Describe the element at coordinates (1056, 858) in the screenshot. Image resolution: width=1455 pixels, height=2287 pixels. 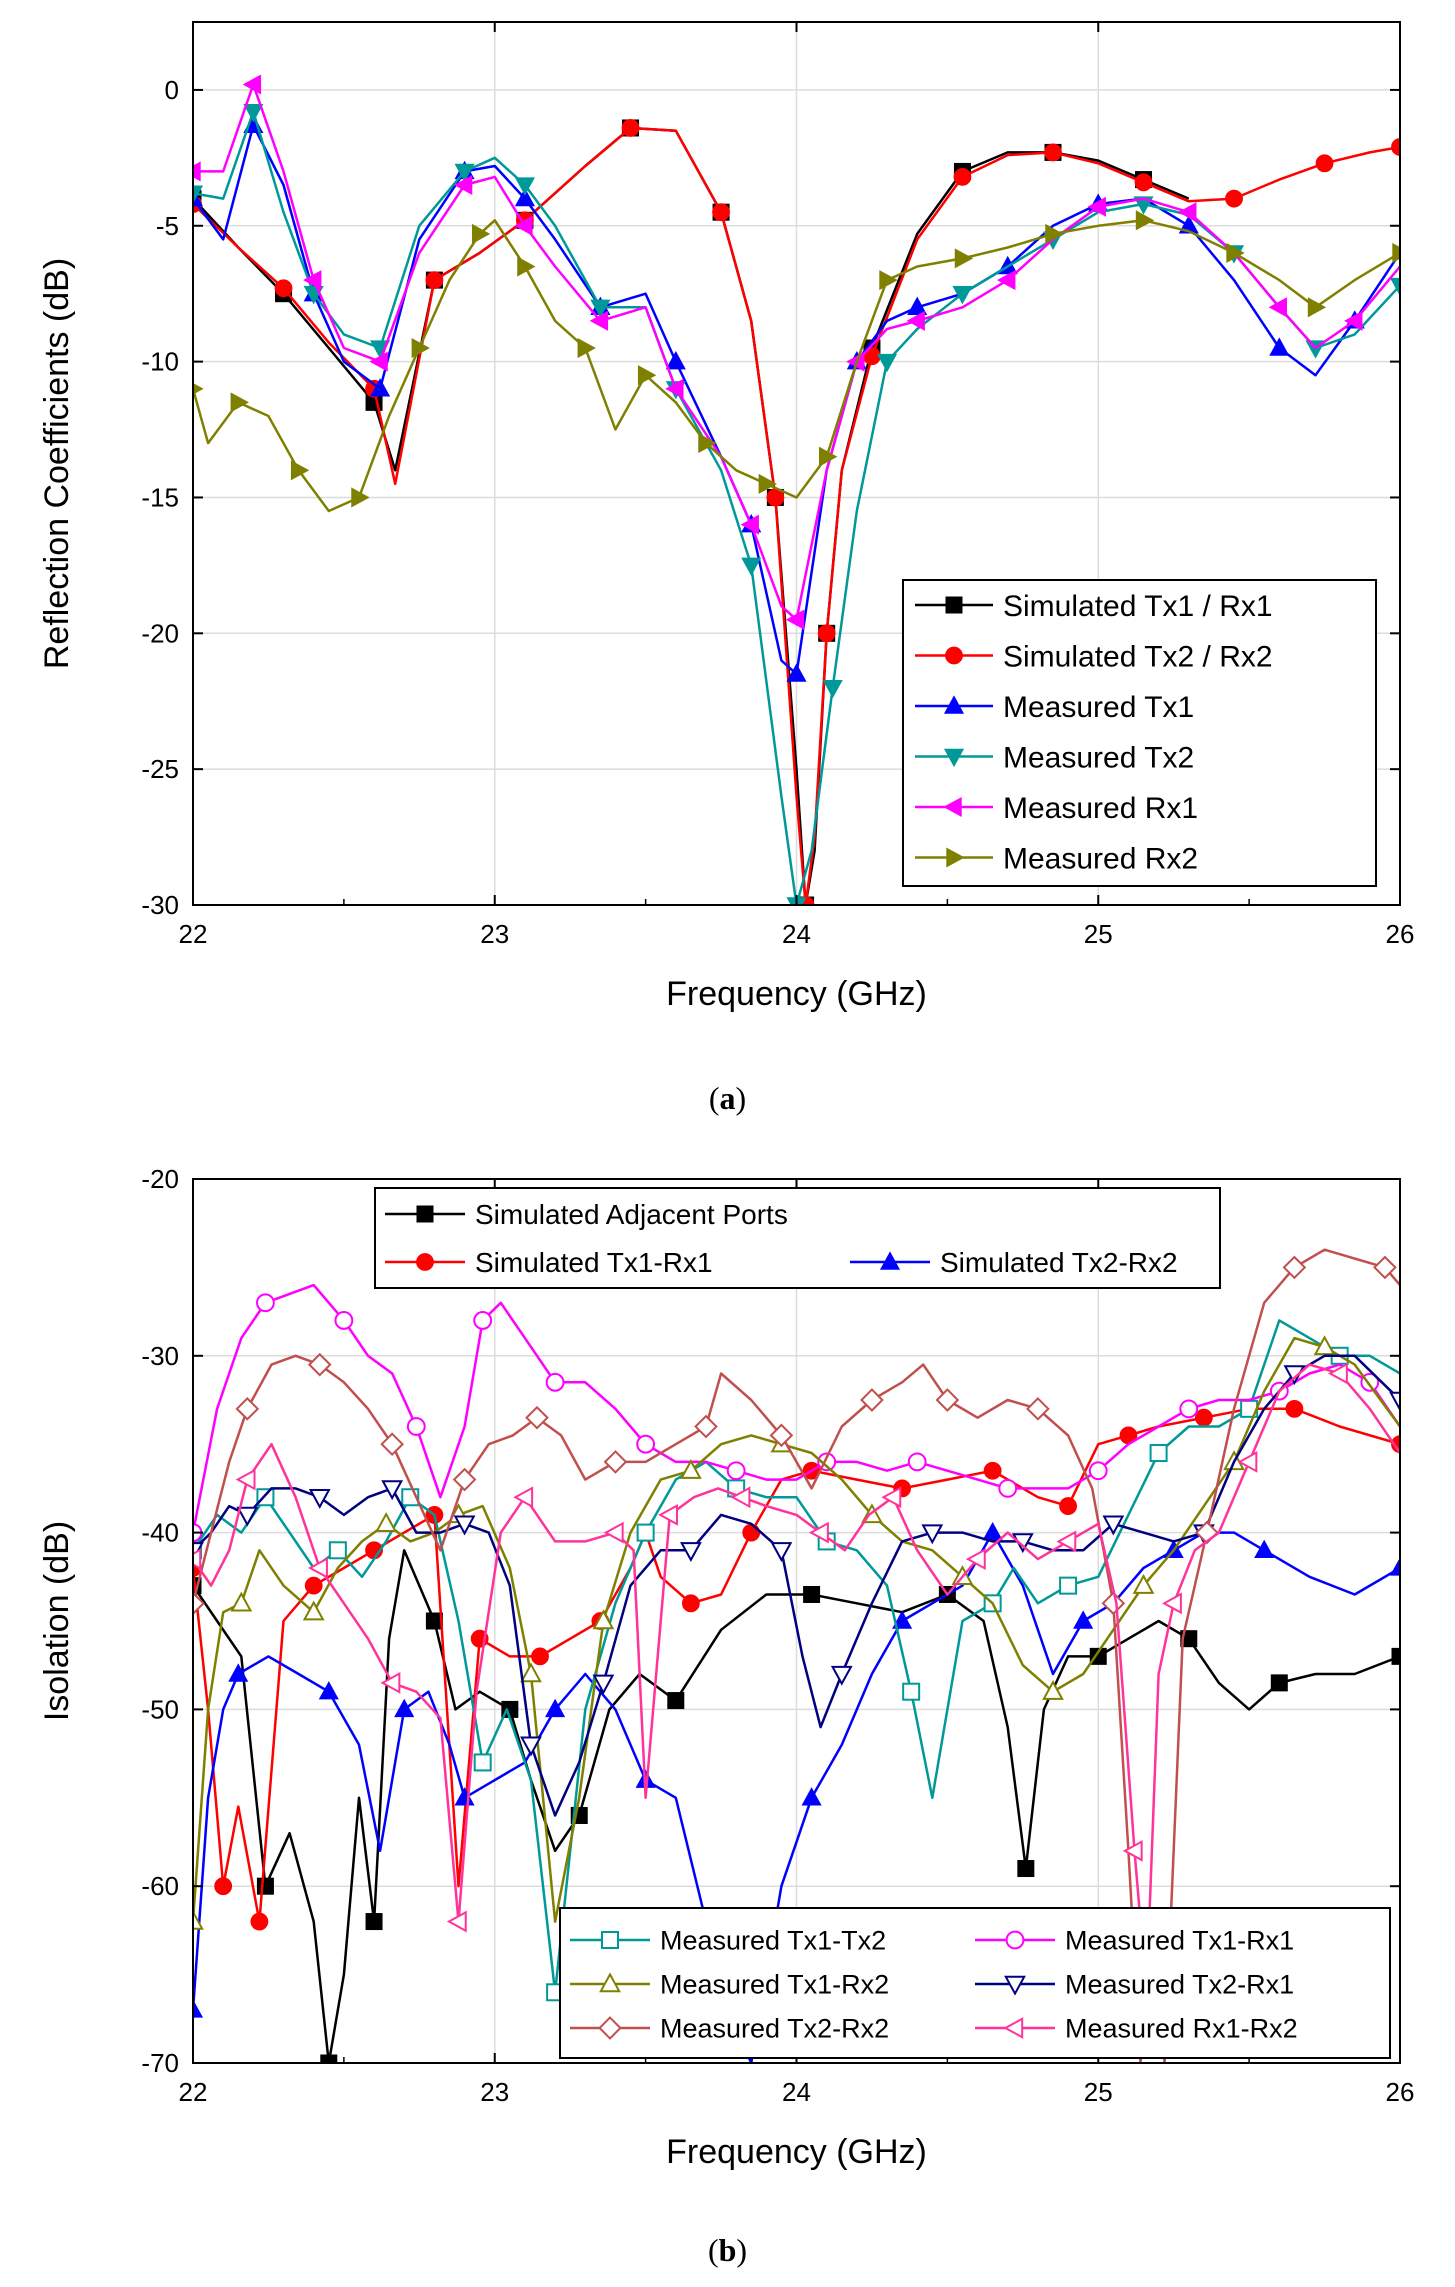
I see `legend-item-measured-rx2: Measured Rx2` at that location.